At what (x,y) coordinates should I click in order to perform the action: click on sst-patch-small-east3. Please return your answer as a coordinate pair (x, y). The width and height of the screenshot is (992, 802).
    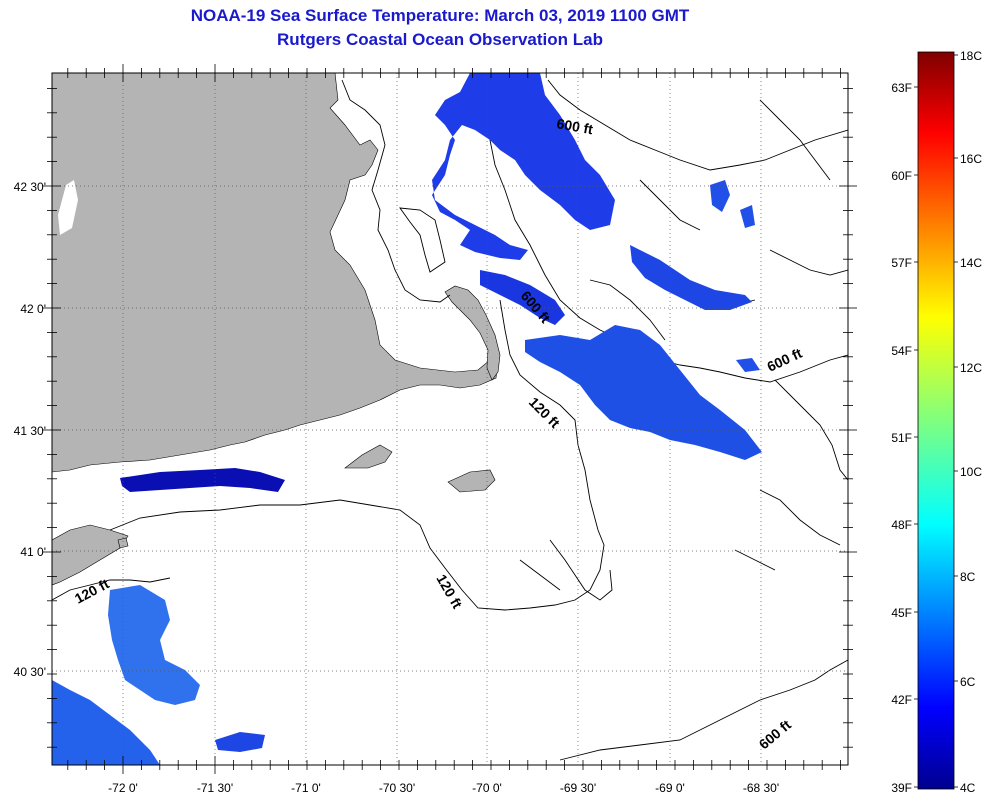
    Looking at the image, I should click on (747, 216).